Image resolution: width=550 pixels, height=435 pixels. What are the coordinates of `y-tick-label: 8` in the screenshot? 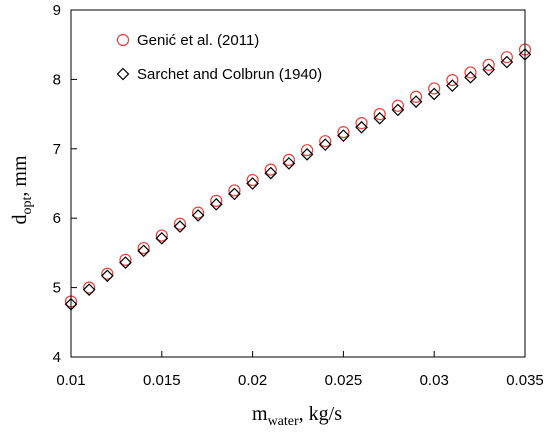 It's located at (57, 79).